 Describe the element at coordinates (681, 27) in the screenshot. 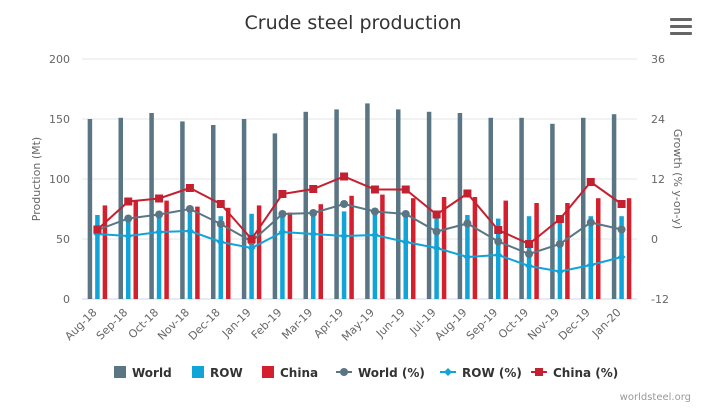

I see `hamburger-menu-icon` at that location.